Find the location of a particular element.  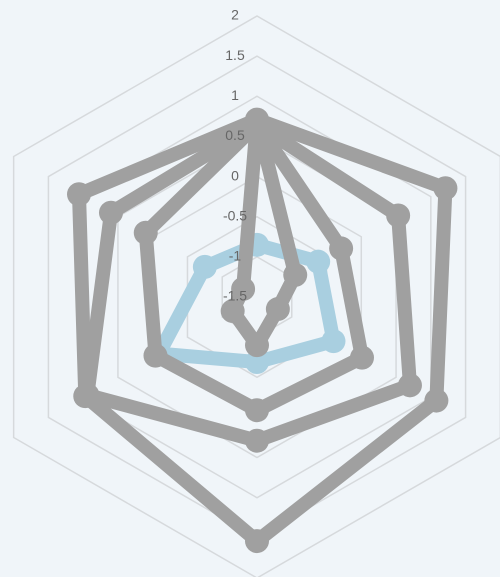

tick-label: -1 is located at coordinates (235, 256).